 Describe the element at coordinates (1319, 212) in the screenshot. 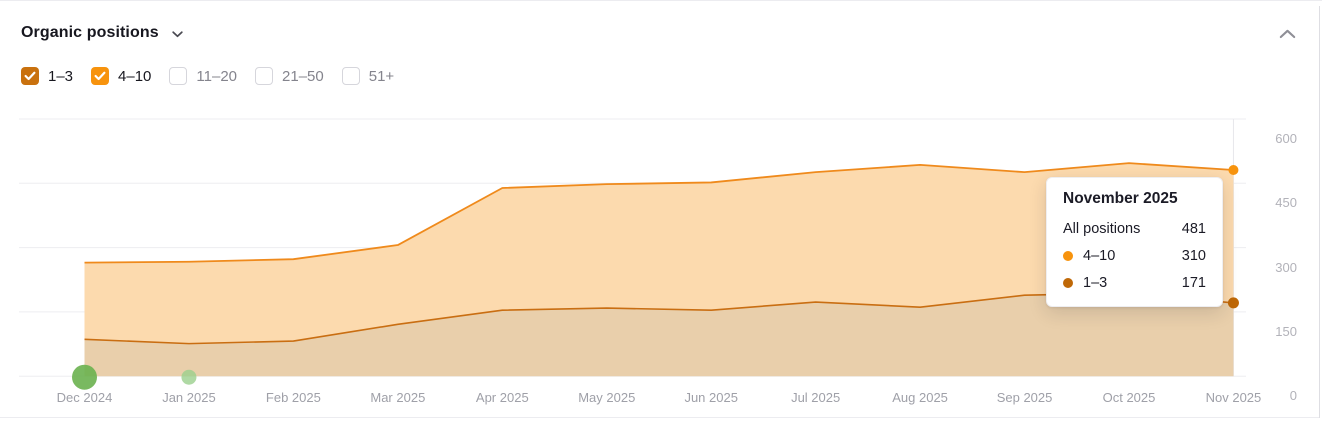

I see `widget-border-right` at that location.